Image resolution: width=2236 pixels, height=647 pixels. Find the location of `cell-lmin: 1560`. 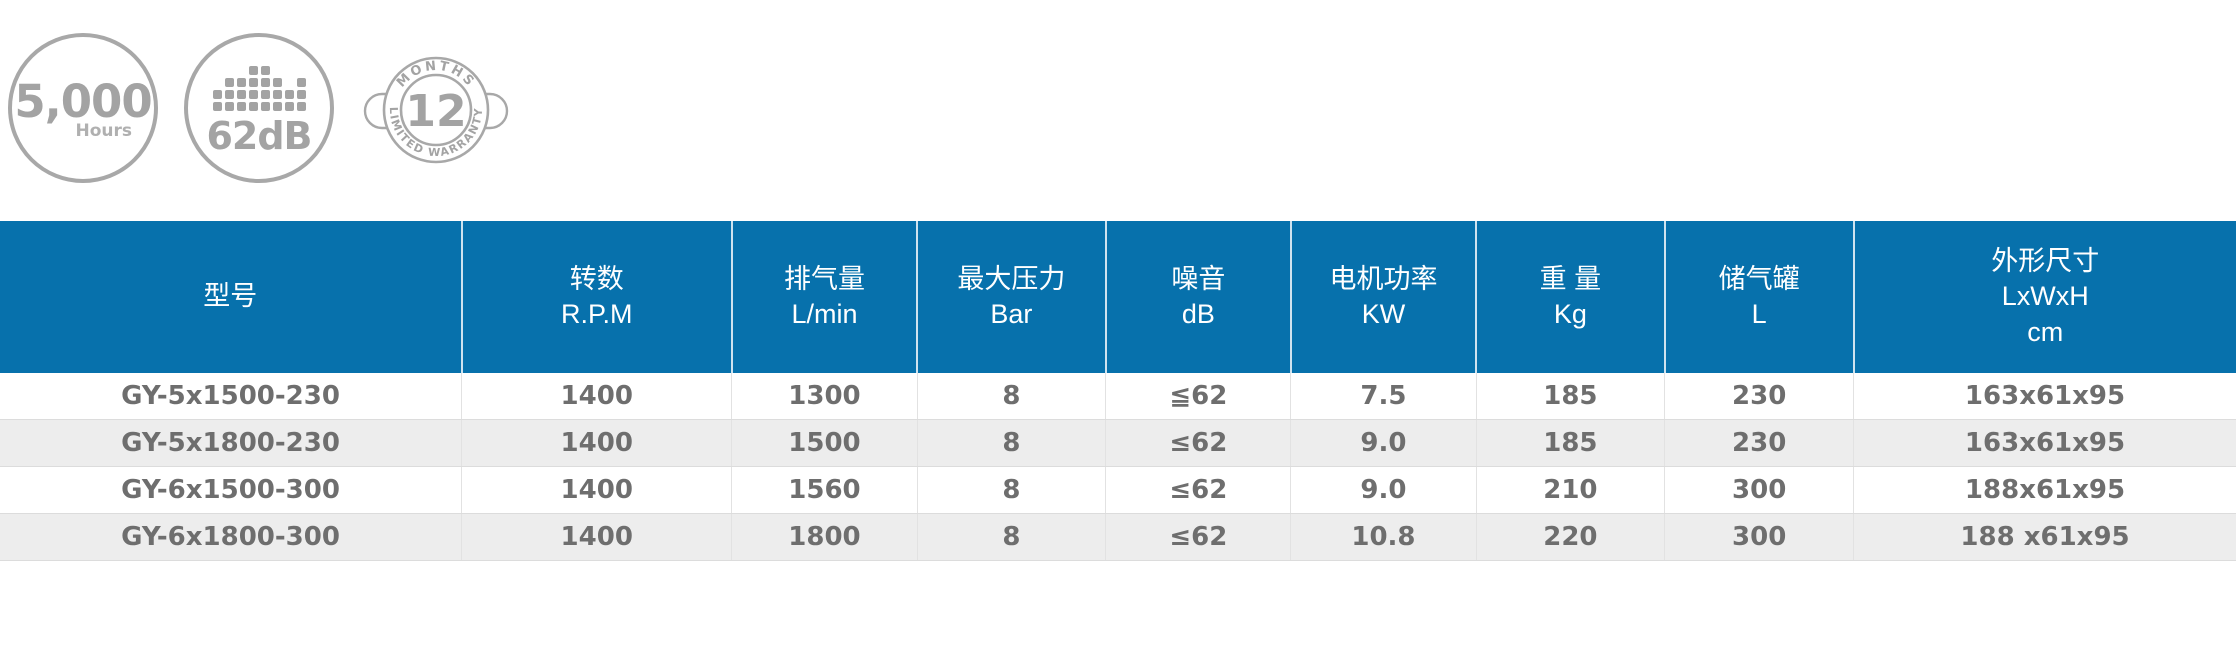

cell-lmin: 1560 is located at coordinates (824, 490).